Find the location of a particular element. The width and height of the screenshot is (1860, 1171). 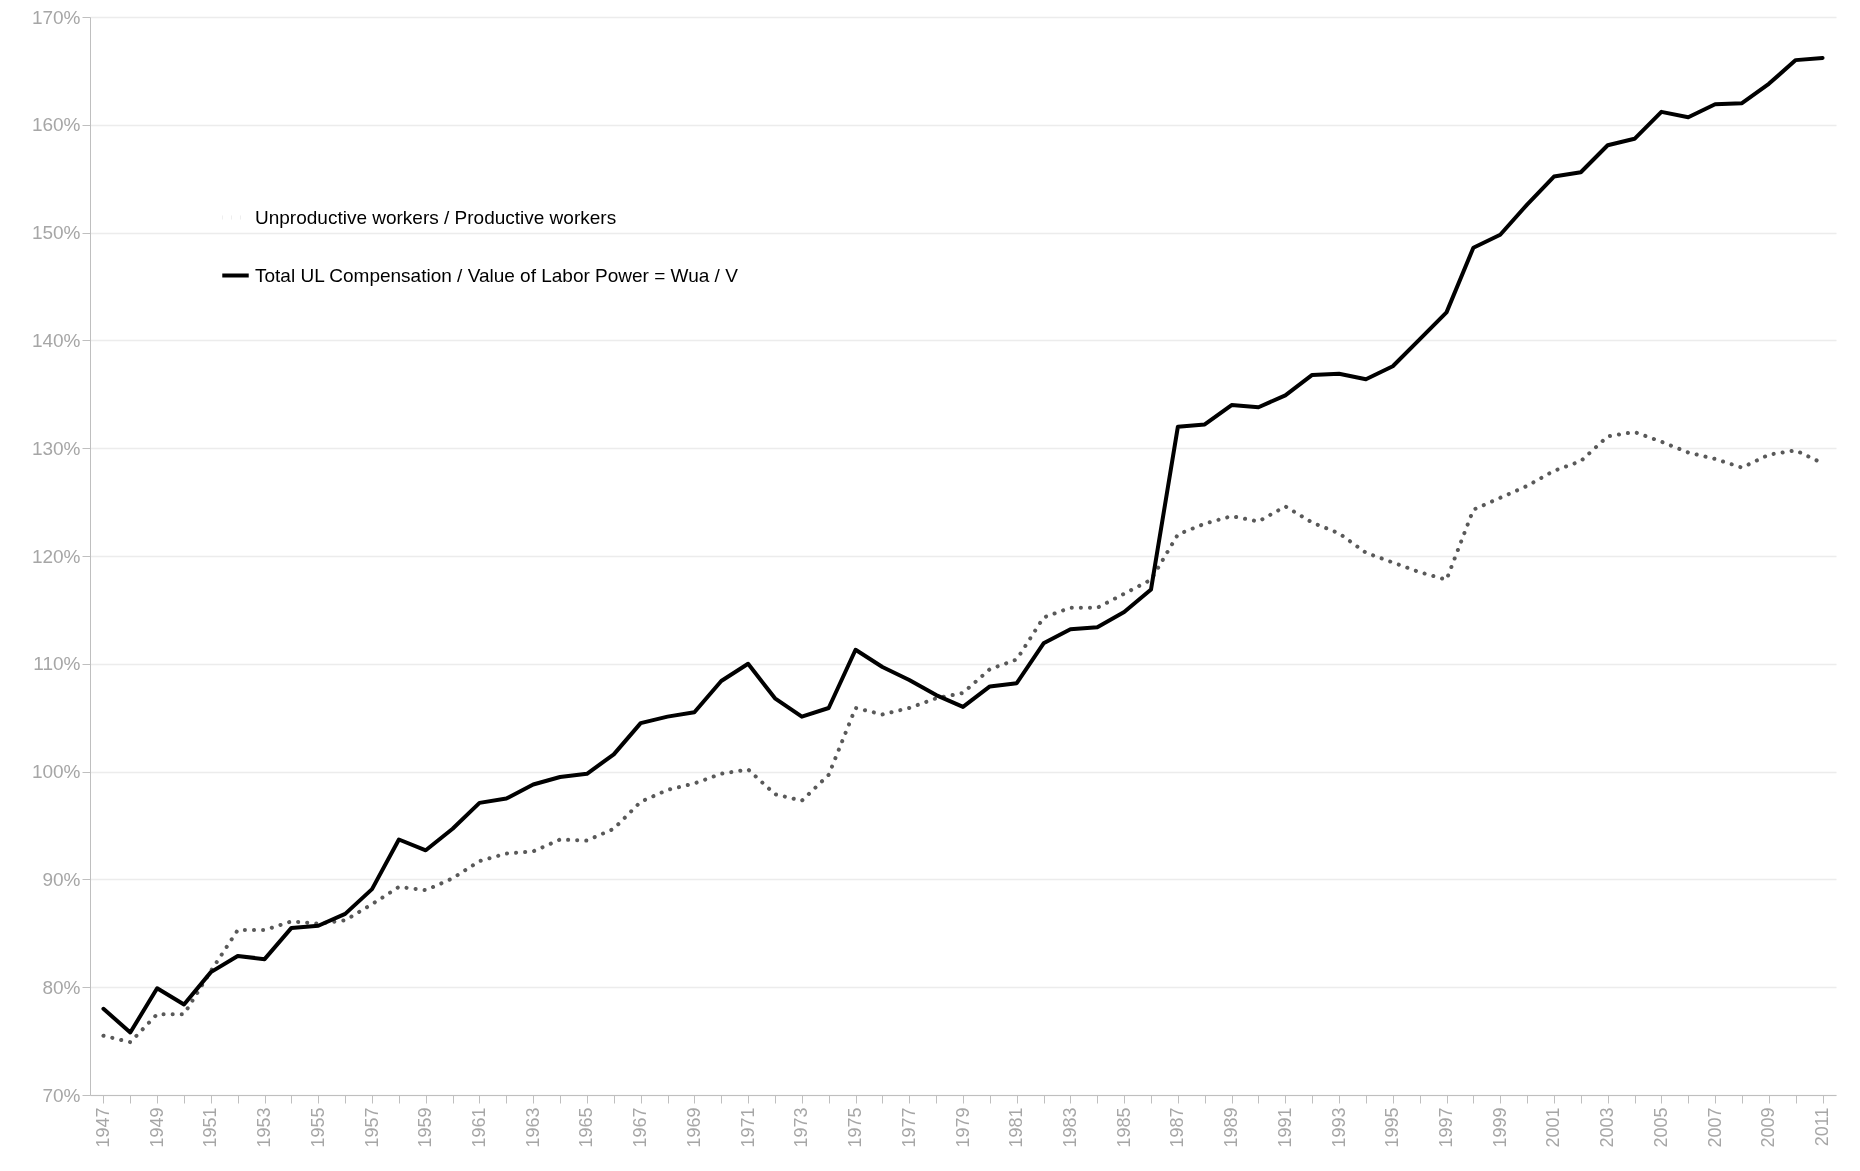

x-tick-label: 1951 is located at coordinates (210, 1127).